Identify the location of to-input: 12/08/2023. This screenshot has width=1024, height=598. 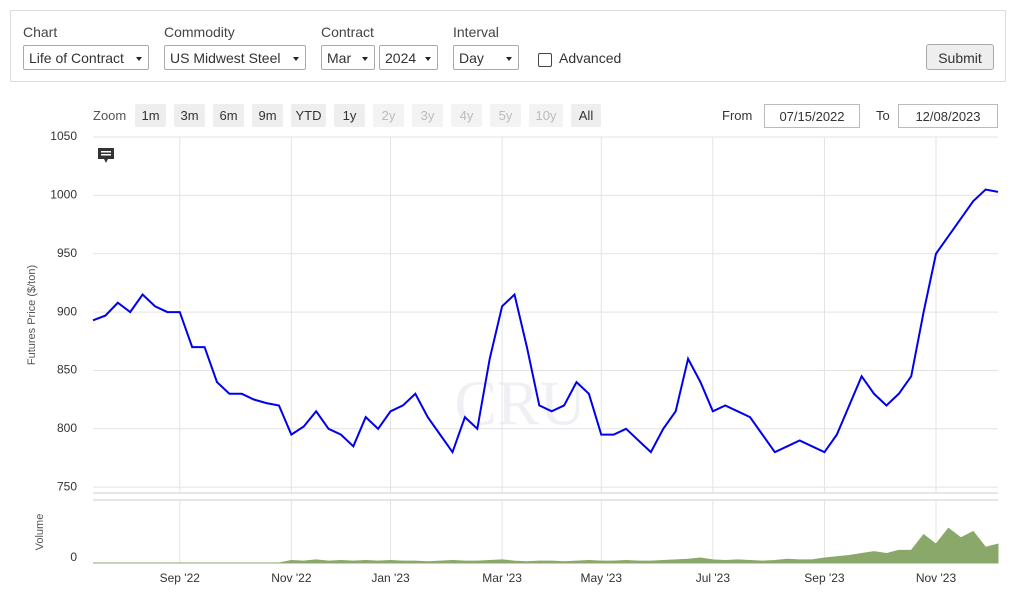
(948, 116).